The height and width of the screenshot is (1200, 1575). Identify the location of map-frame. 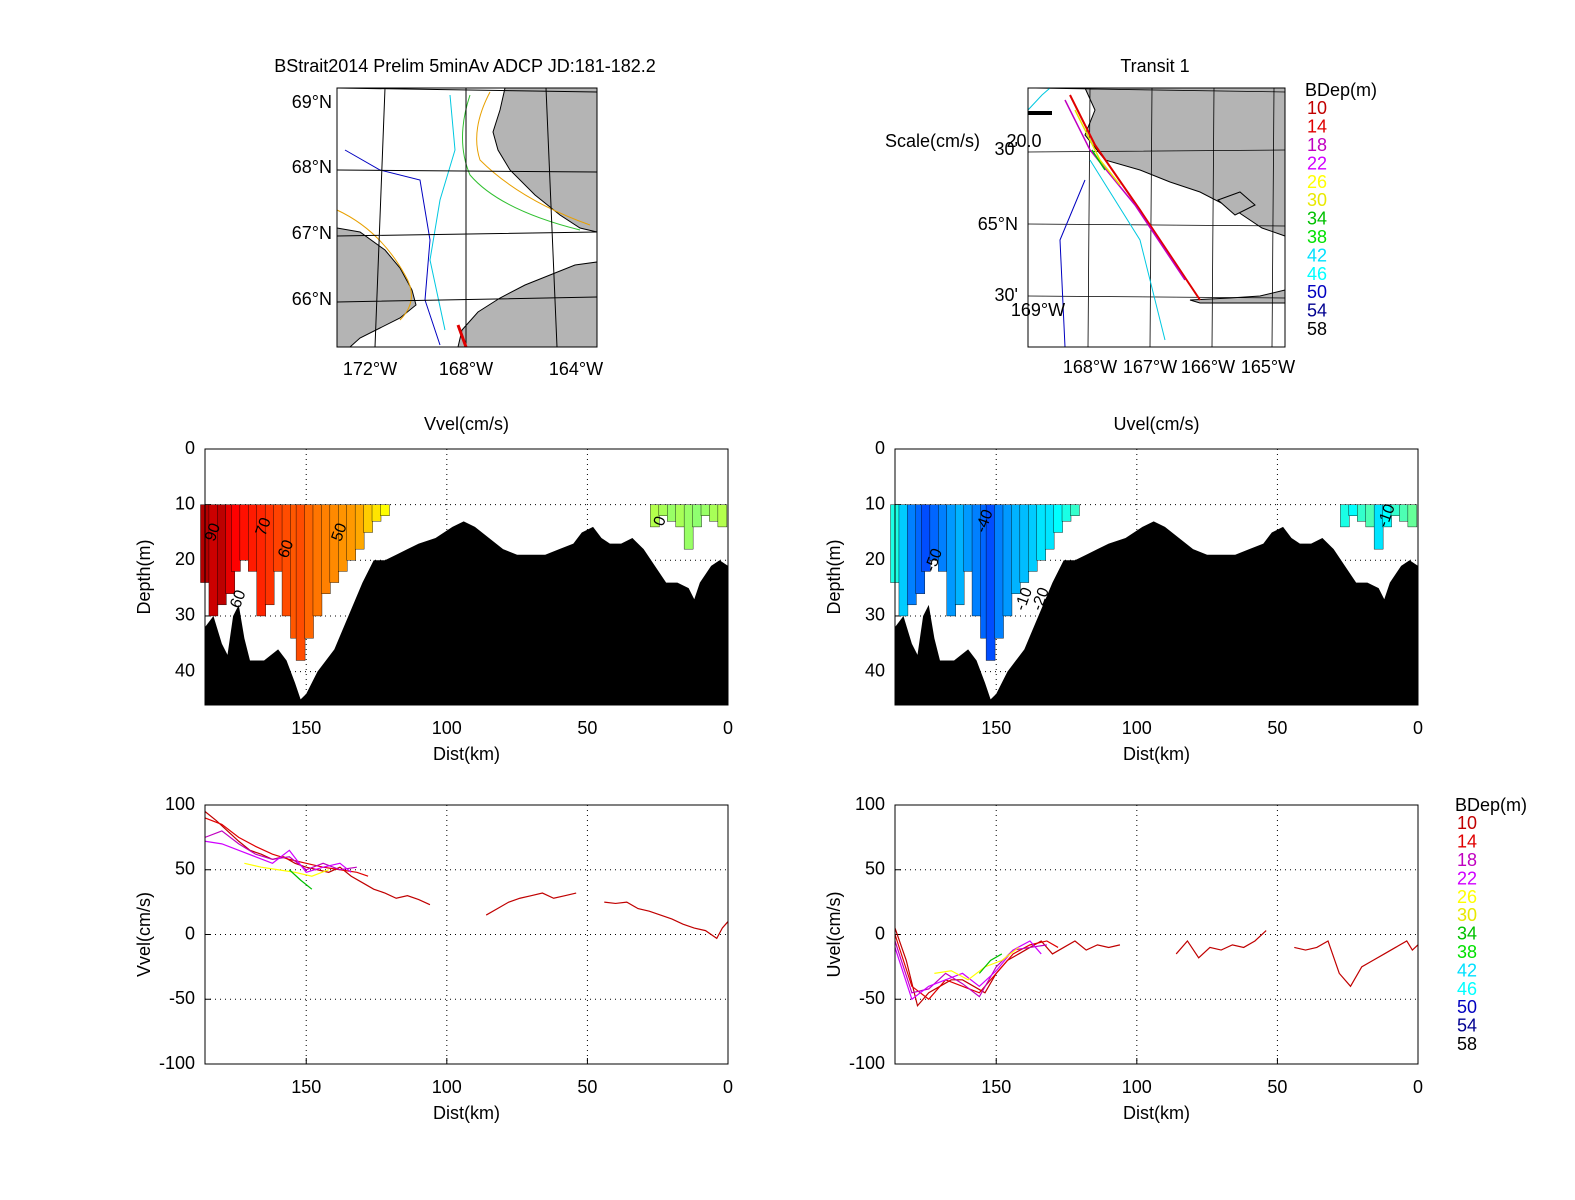
(467, 217).